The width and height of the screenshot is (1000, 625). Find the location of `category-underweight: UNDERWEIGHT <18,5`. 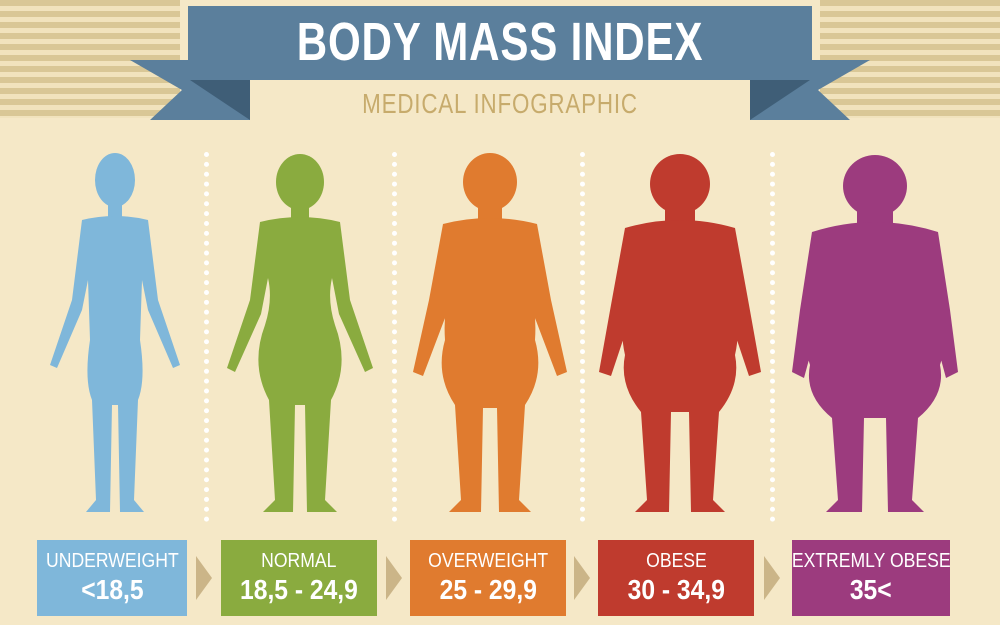

category-underweight: UNDERWEIGHT <18,5 is located at coordinates (112, 578).